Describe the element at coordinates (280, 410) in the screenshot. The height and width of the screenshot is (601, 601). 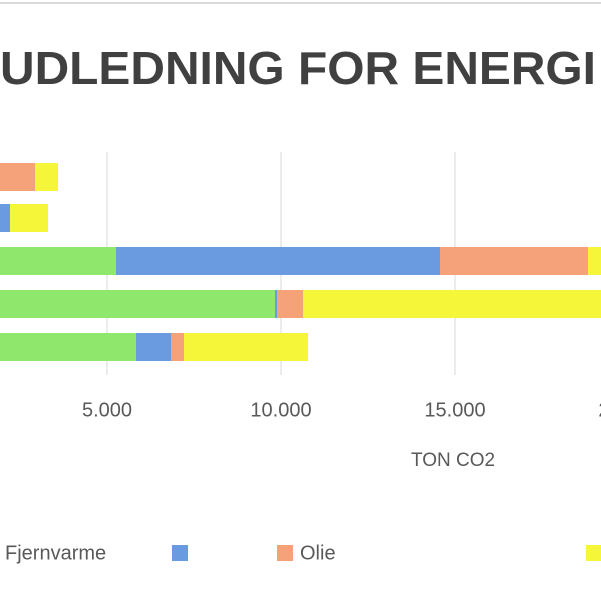
I see `x-tick-label: 10.000` at that location.